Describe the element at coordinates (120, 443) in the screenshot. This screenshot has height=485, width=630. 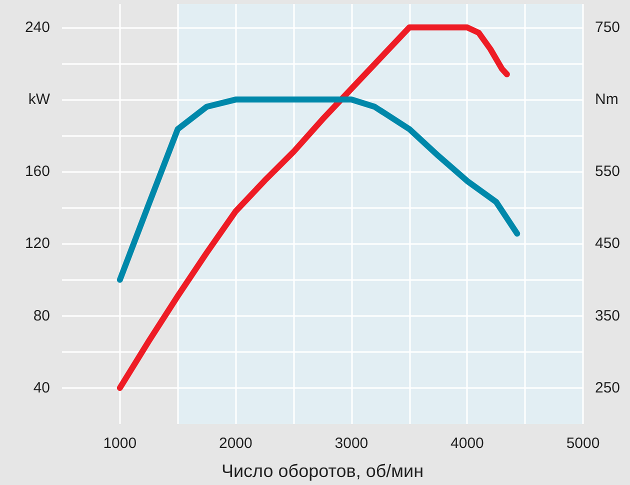
I see `x-tick-label: 1000` at that location.